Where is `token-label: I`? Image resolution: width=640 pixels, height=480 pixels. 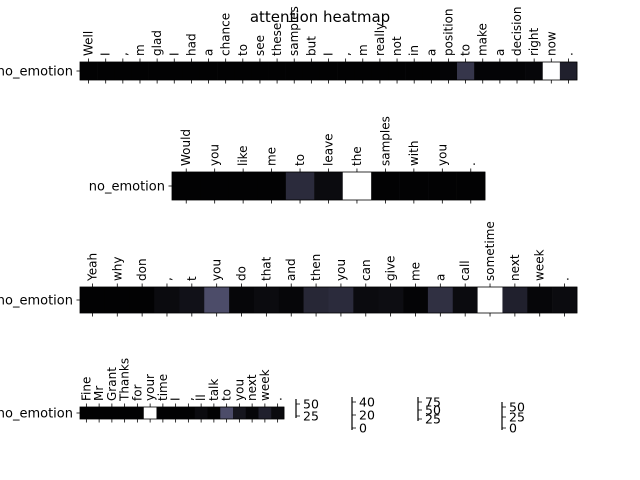 token-label: I is located at coordinates (329, 54).